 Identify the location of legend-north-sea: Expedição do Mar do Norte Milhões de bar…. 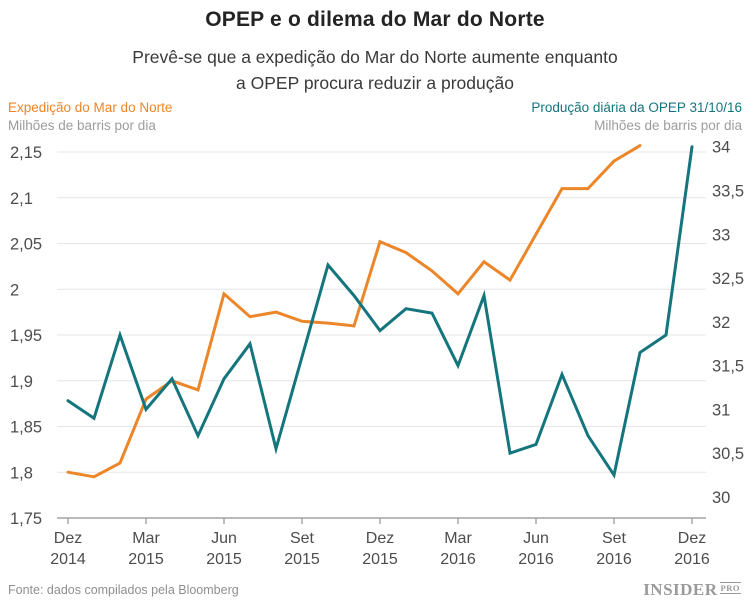
(90, 117).